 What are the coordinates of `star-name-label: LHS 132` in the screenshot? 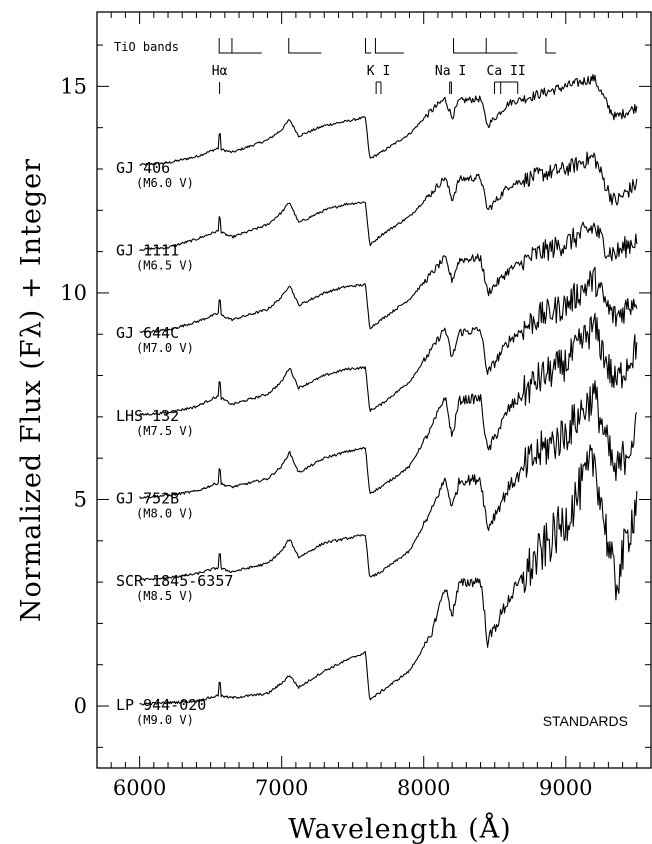 It's located at (147, 416).